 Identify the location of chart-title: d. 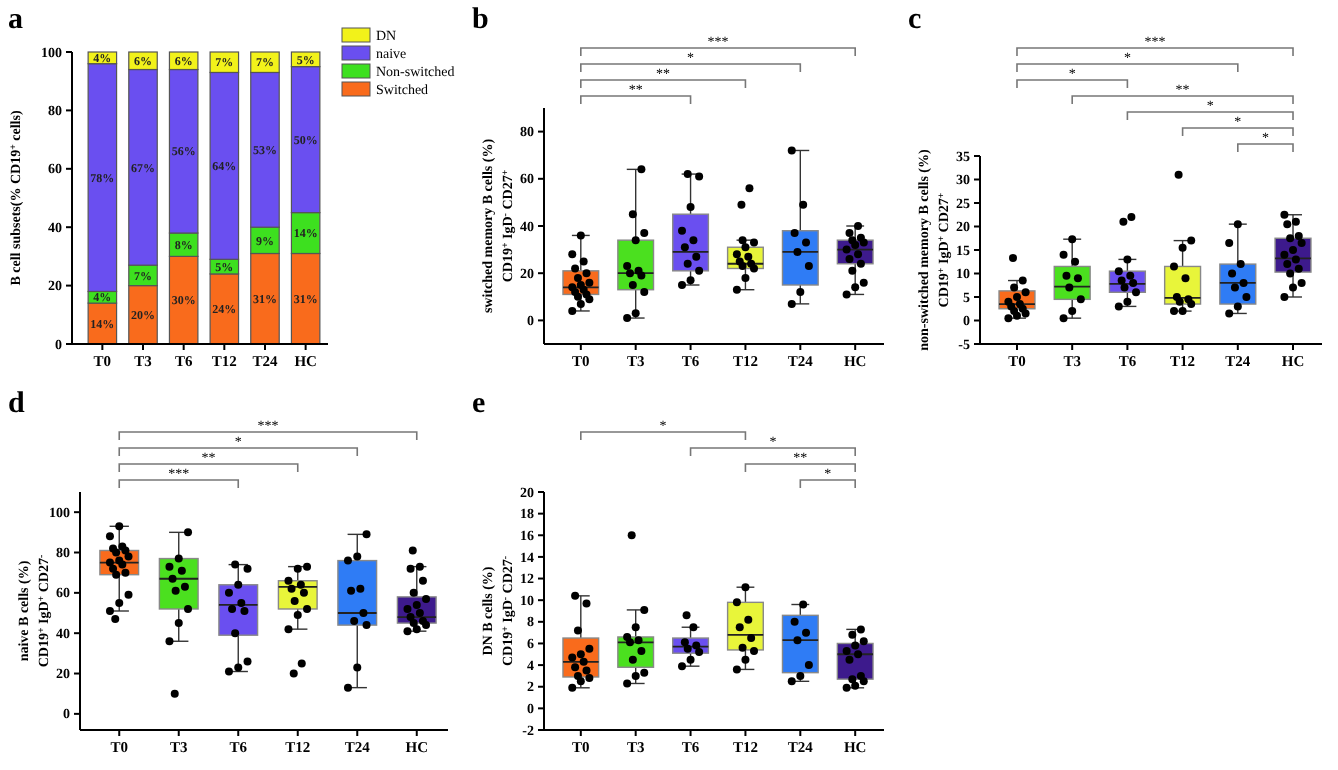
(17, 404).